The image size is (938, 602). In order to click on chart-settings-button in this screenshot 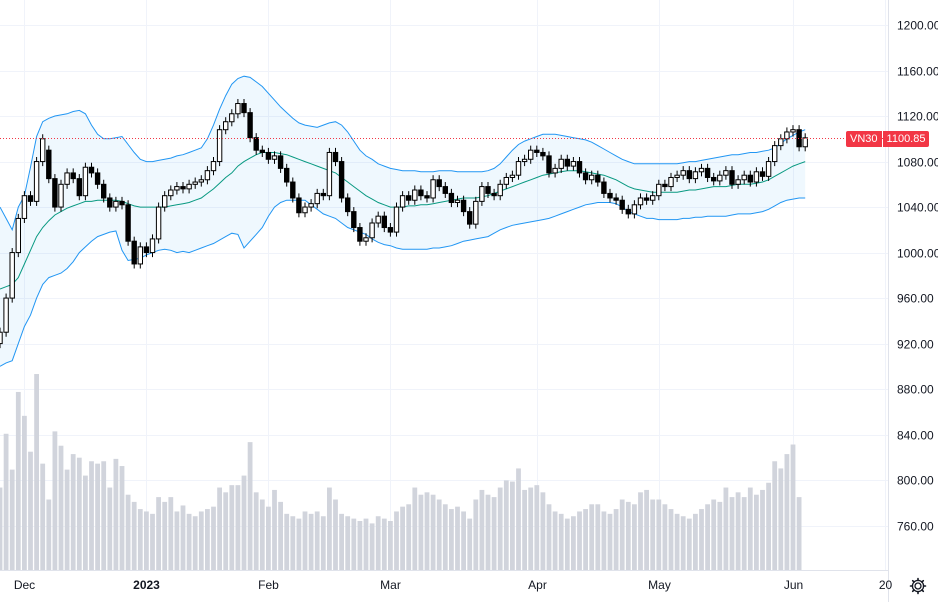, I will do `click(918, 586)`.